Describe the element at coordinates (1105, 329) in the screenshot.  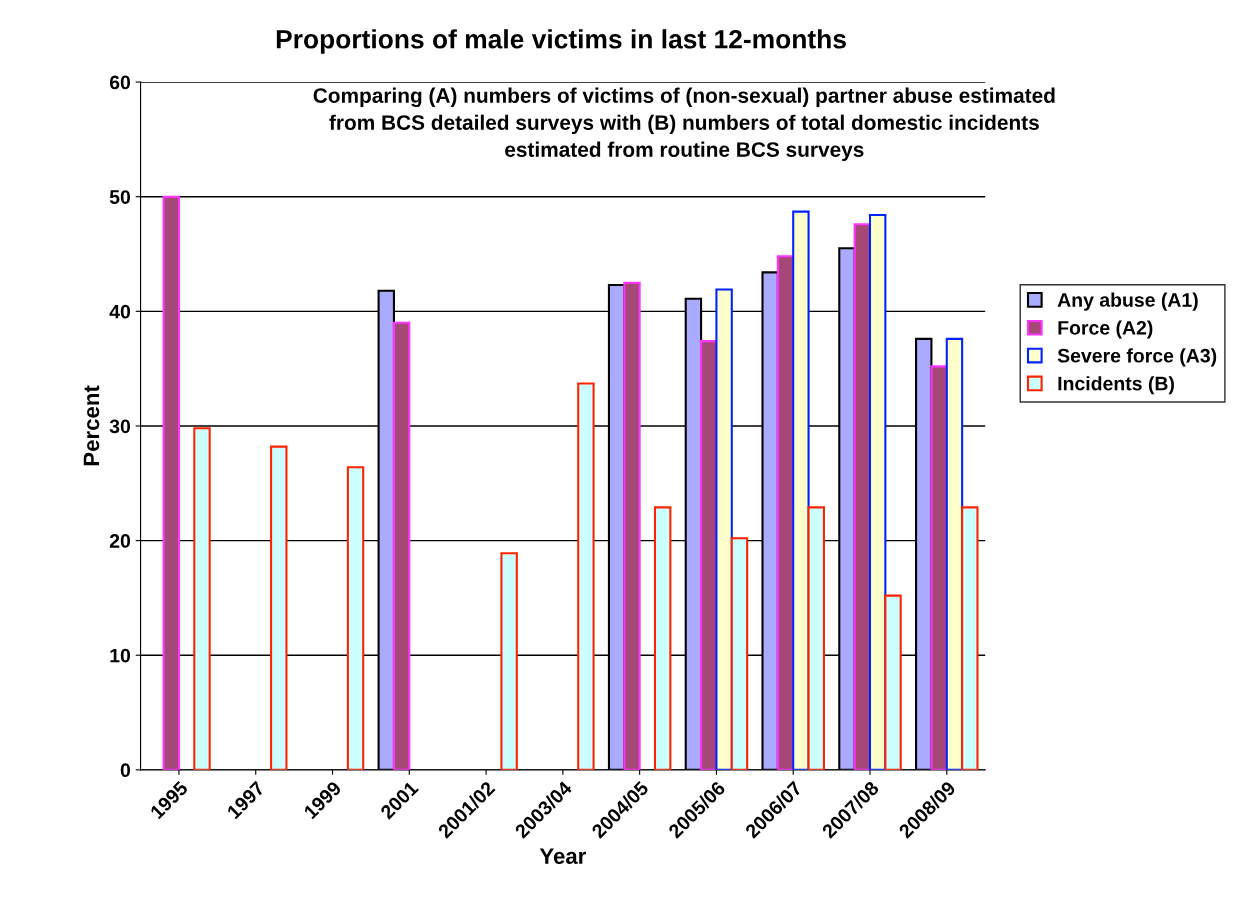
I see `legend-label: Force (A2)` at that location.